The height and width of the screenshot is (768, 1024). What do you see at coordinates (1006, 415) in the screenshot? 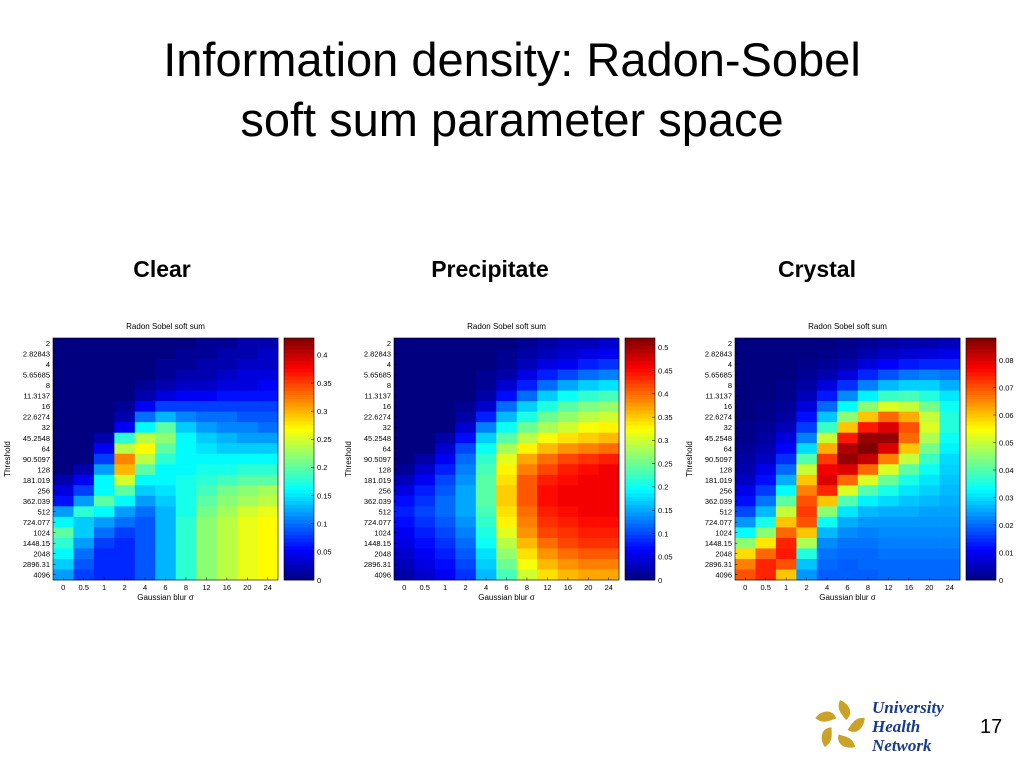
I see `colorbar-tick-label: 0.06` at bounding box center [1006, 415].